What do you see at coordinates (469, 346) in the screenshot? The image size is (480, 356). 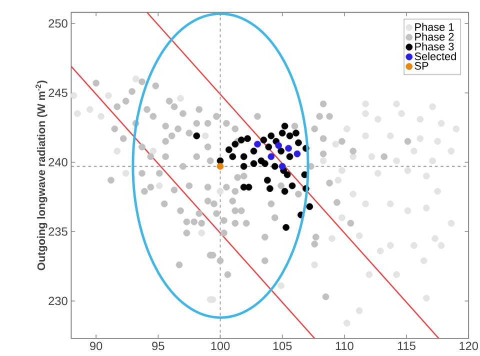 I see `x-tick-label: 120` at bounding box center [469, 346].